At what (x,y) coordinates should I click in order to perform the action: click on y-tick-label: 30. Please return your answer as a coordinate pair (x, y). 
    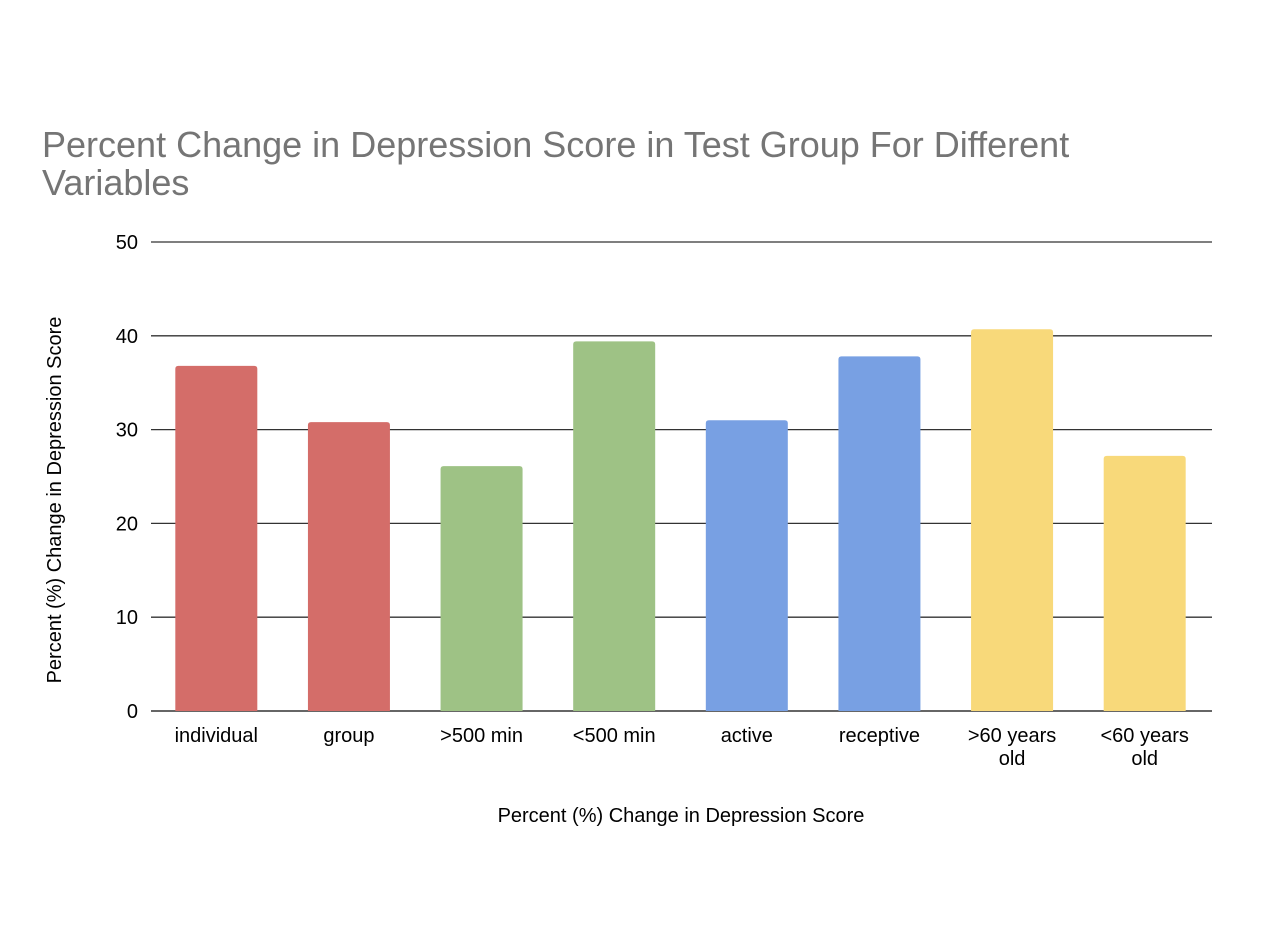
    Looking at the image, I should click on (127, 431).